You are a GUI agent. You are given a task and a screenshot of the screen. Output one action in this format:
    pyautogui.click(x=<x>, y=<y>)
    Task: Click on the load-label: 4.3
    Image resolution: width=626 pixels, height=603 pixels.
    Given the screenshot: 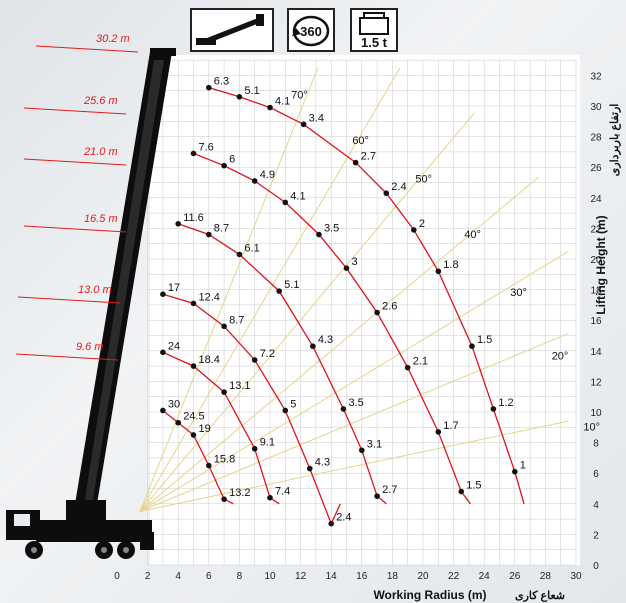 What is the action you would take?
    pyautogui.click(x=322, y=463)
    